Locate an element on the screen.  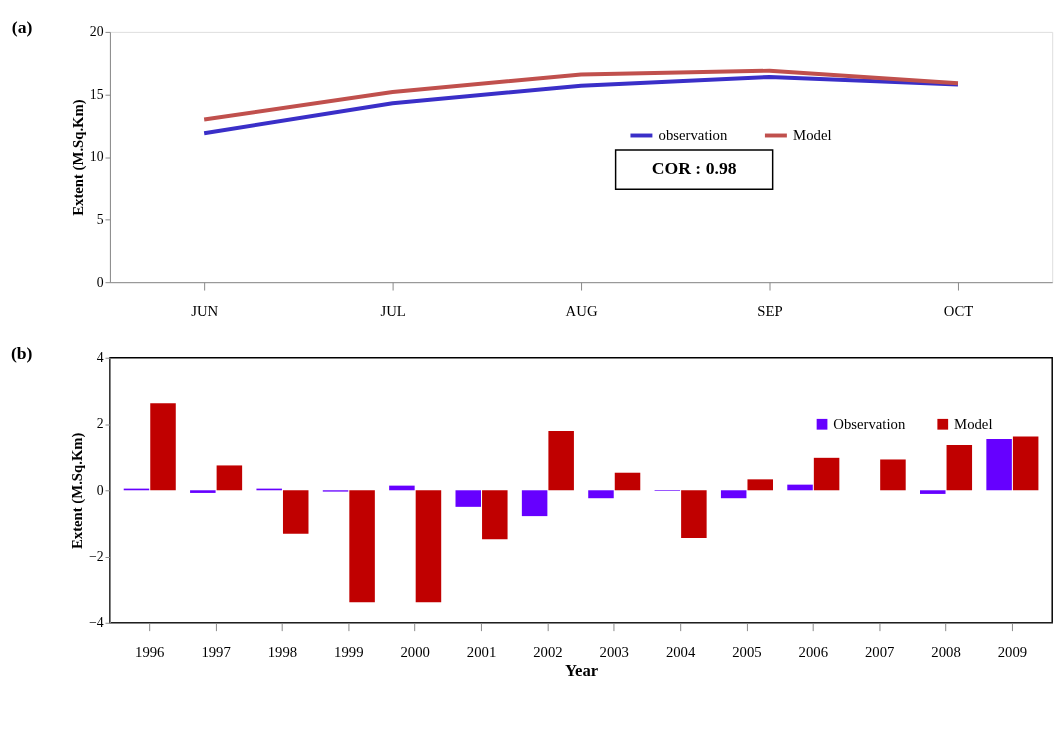
y-tick-label: 5 is located at coordinates (100, 220).